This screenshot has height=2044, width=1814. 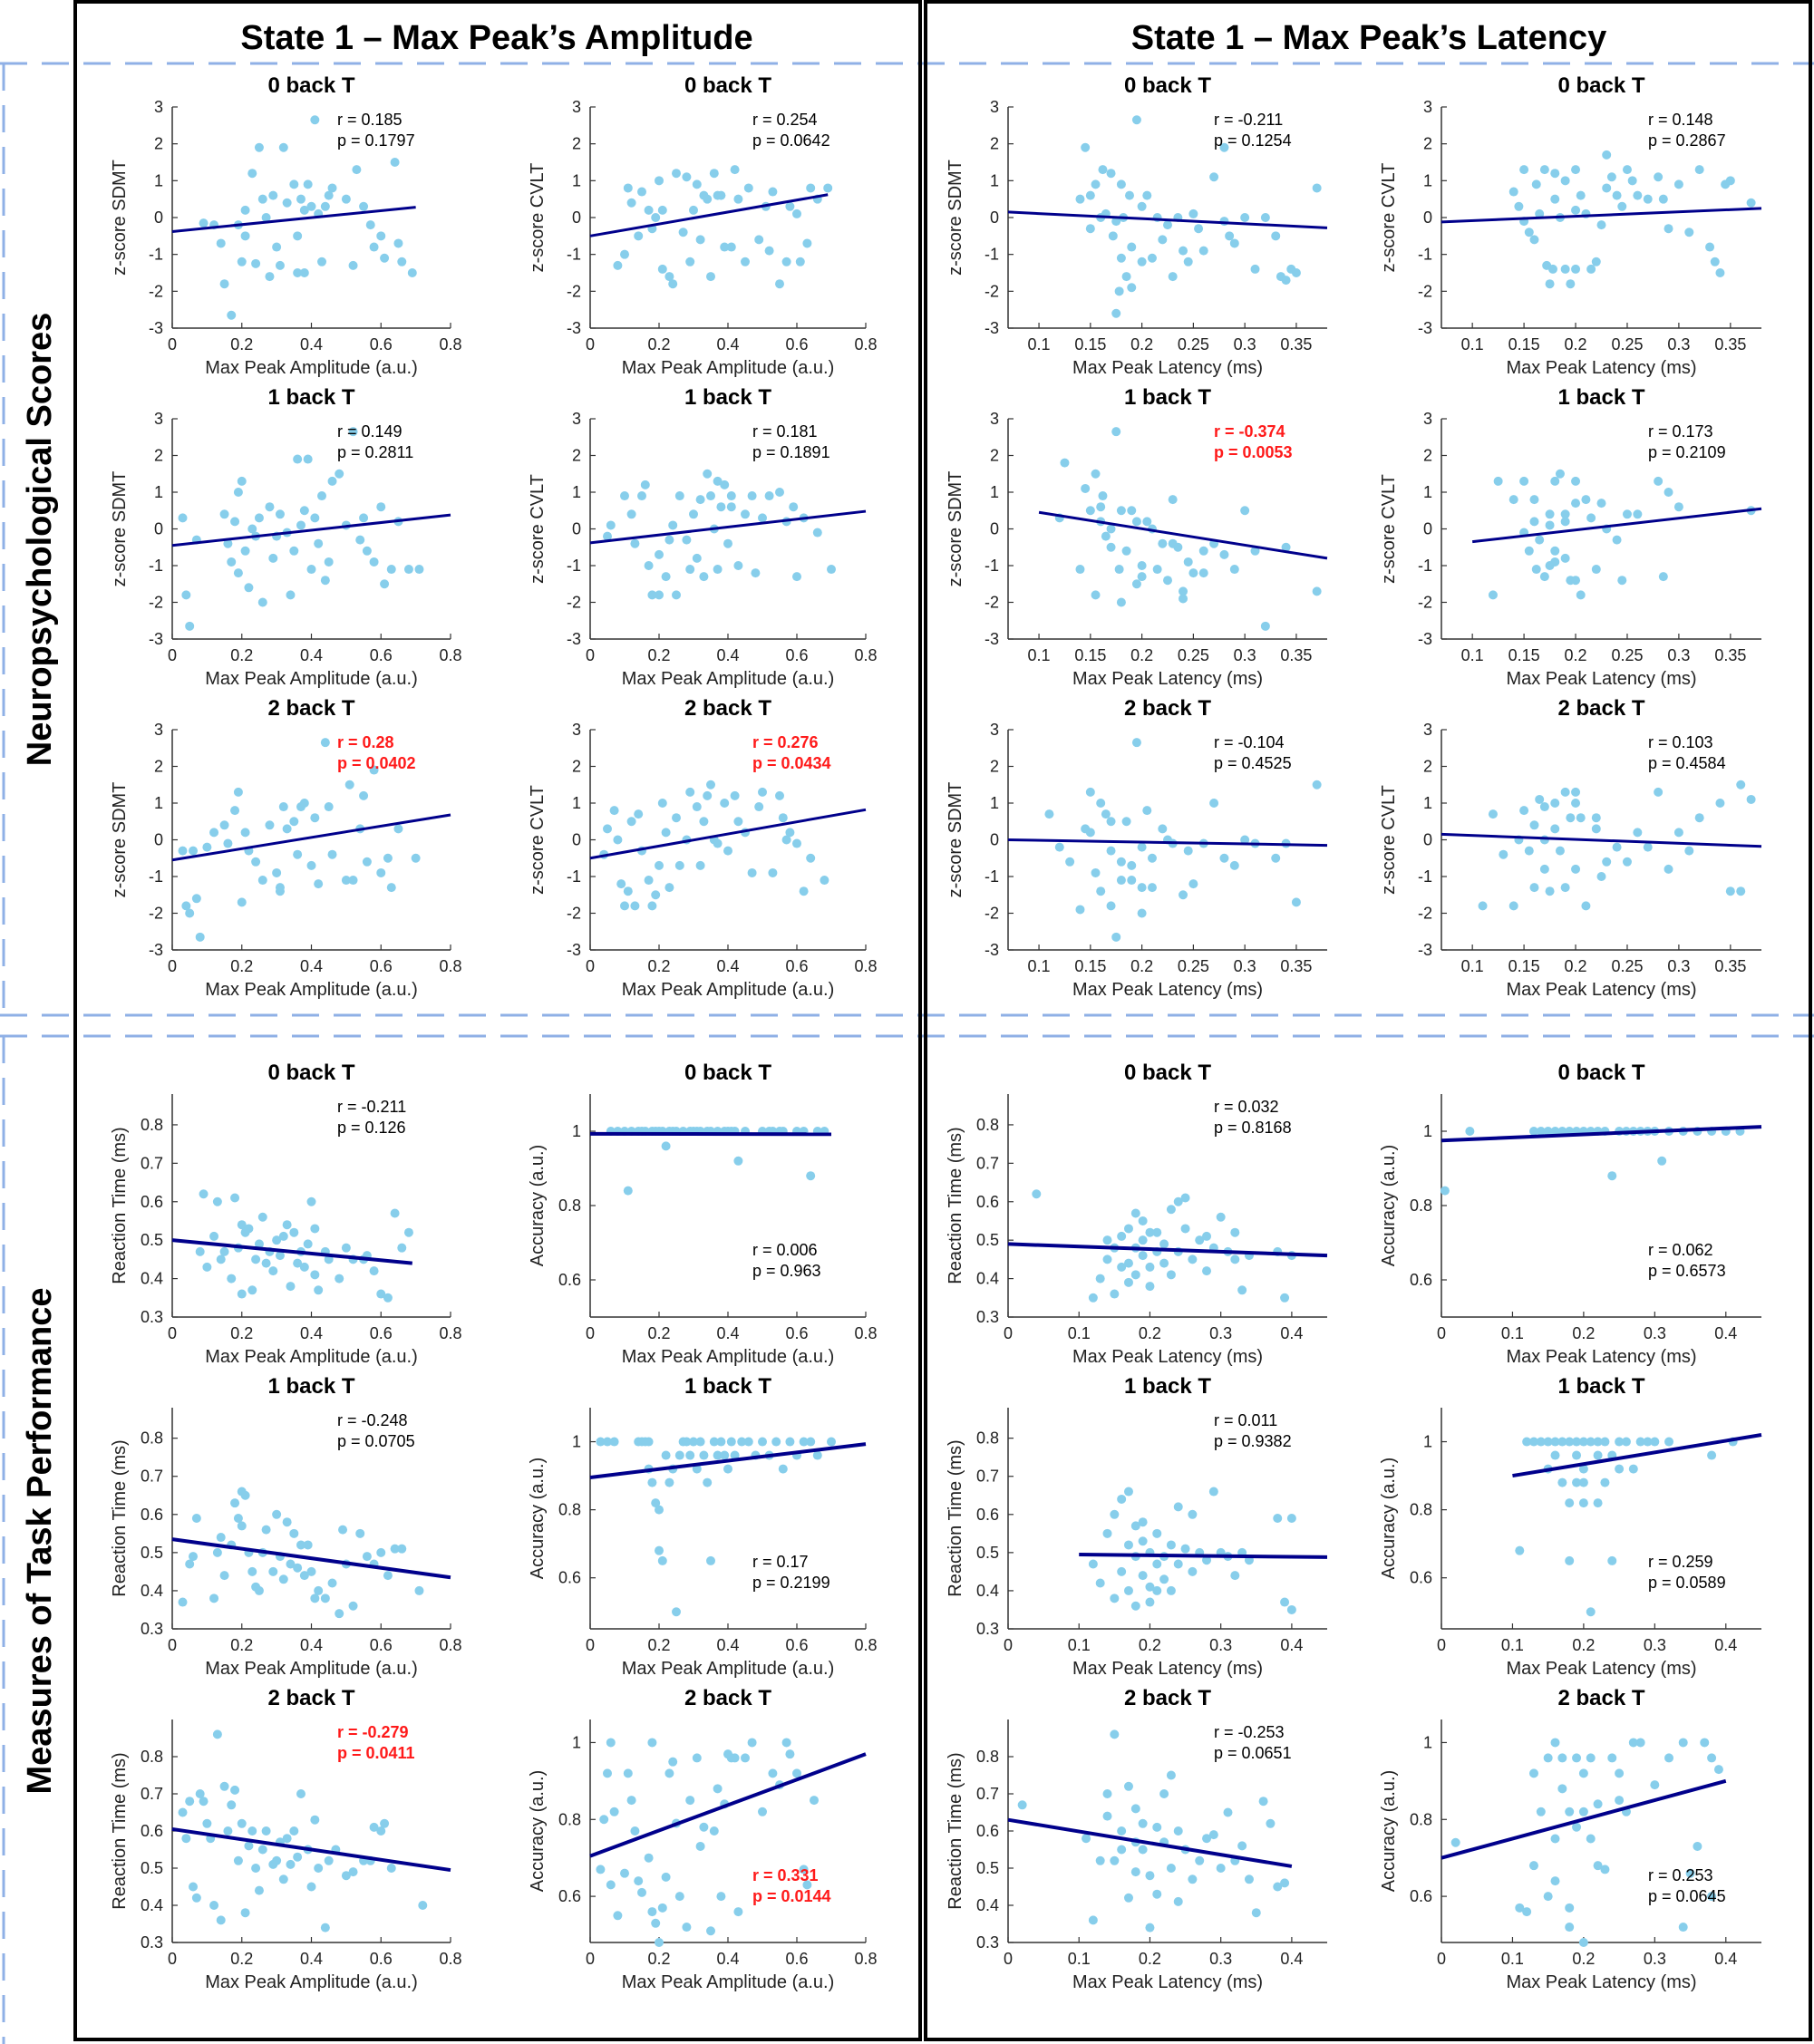 What do you see at coordinates (987, 1317) in the screenshot?
I see `y-tick-label: 0.3` at bounding box center [987, 1317].